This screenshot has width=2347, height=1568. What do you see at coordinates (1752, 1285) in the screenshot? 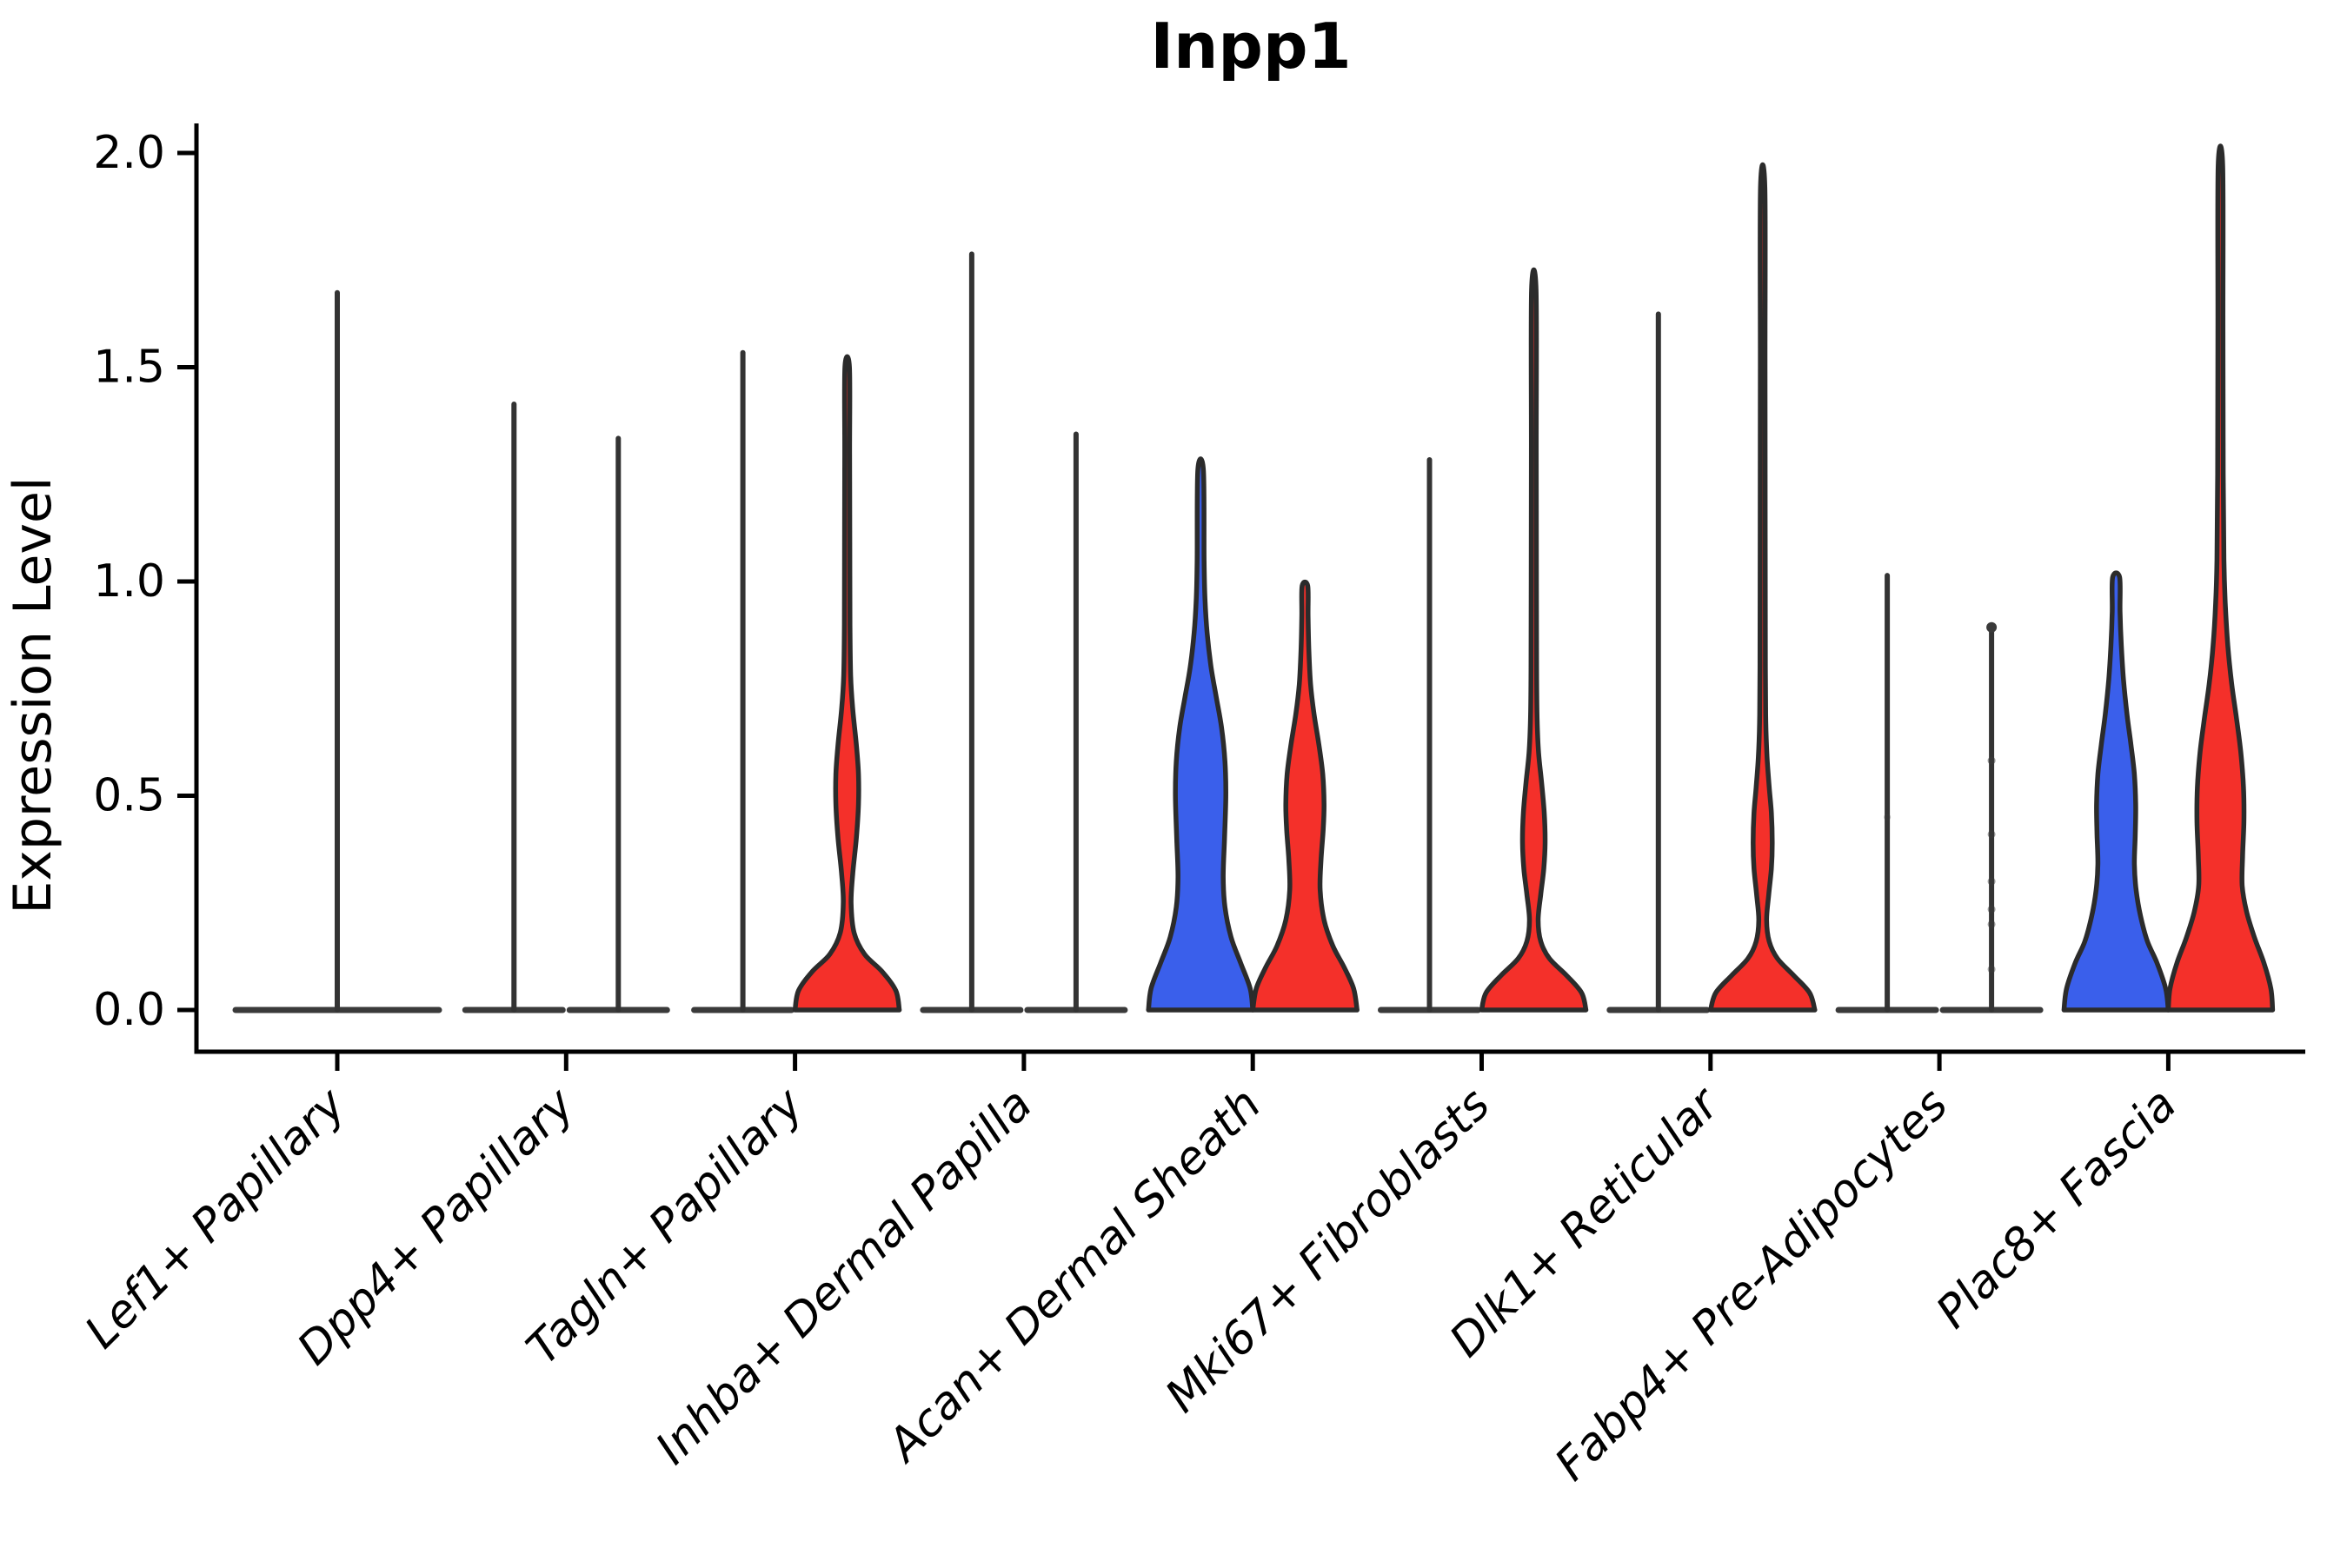
I see `x-axis-category-label: Fabp4+ Pre-Adipocytes` at bounding box center [1752, 1285].